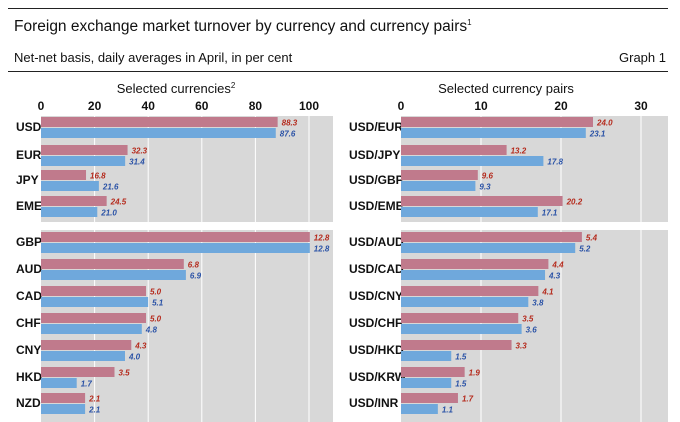 This screenshot has height=422, width=680. What do you see at coordinates (519, 151) in the screenshot?
I see `bar-value-label: 13.2` at bounding box center [519, 151].